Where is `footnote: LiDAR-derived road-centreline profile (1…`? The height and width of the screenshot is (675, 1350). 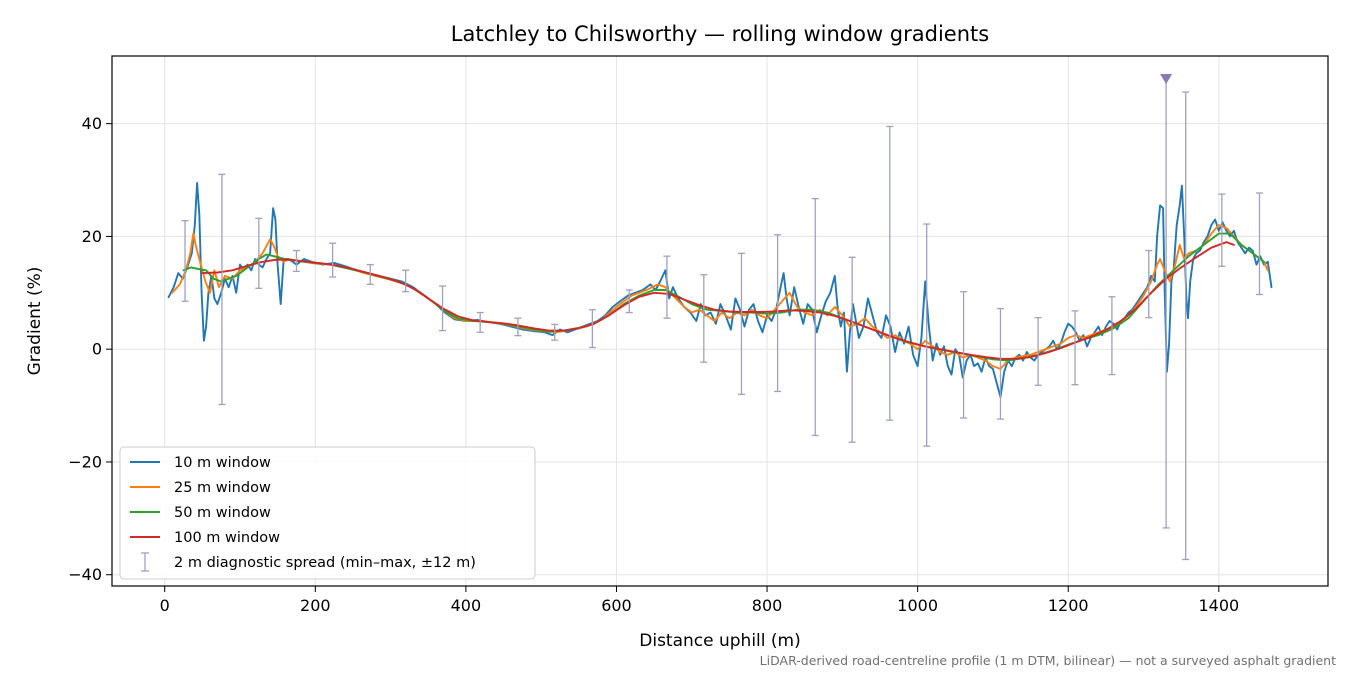
footnote: LiDAR-derived road-centreline profile (1… is located at coordinates (1048, 660).